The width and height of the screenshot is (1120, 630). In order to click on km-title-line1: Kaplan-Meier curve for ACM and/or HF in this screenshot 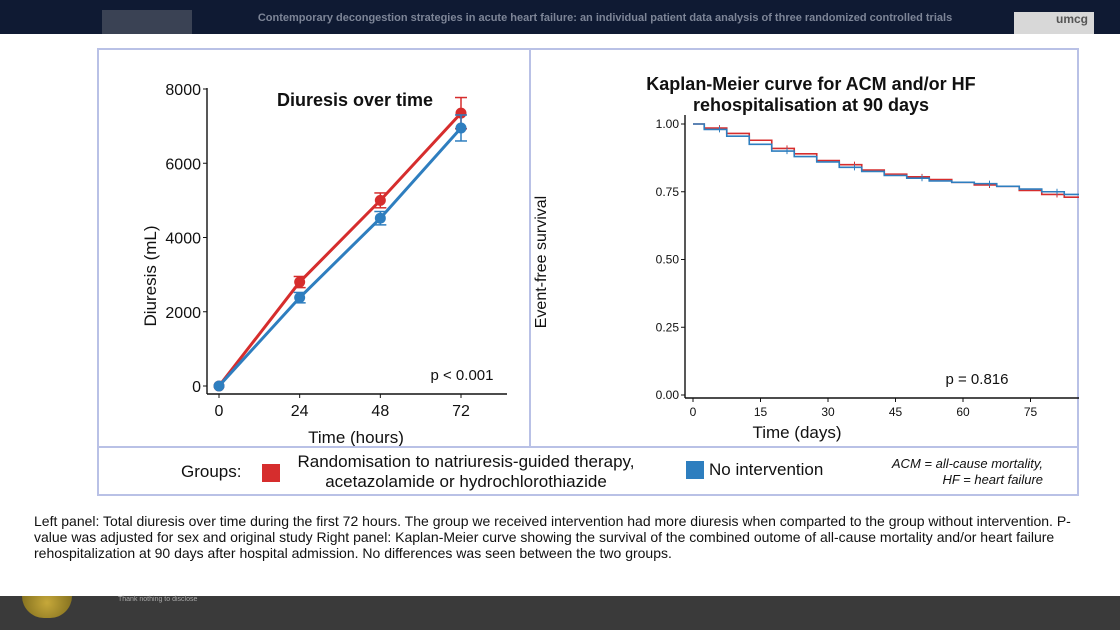, I will do `click(810, 84)`.